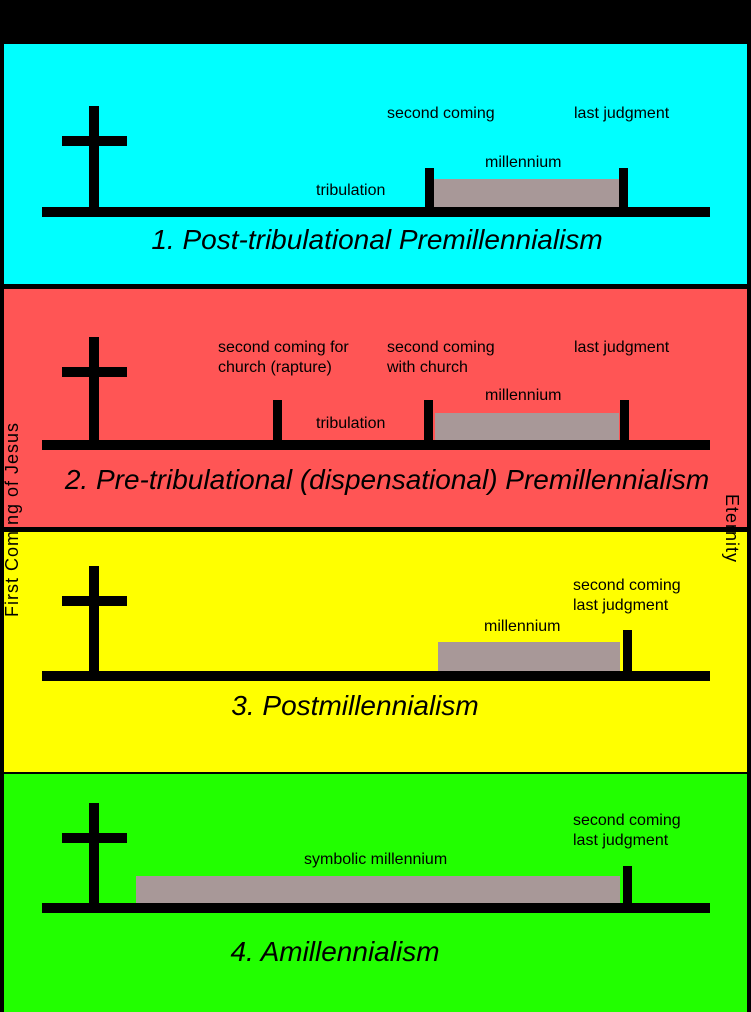 The image size is (751, 1012). What do you see at coordinates (277, 420) in the screenshot?
I see `tick-rapture` at bounding box center [277, 420].